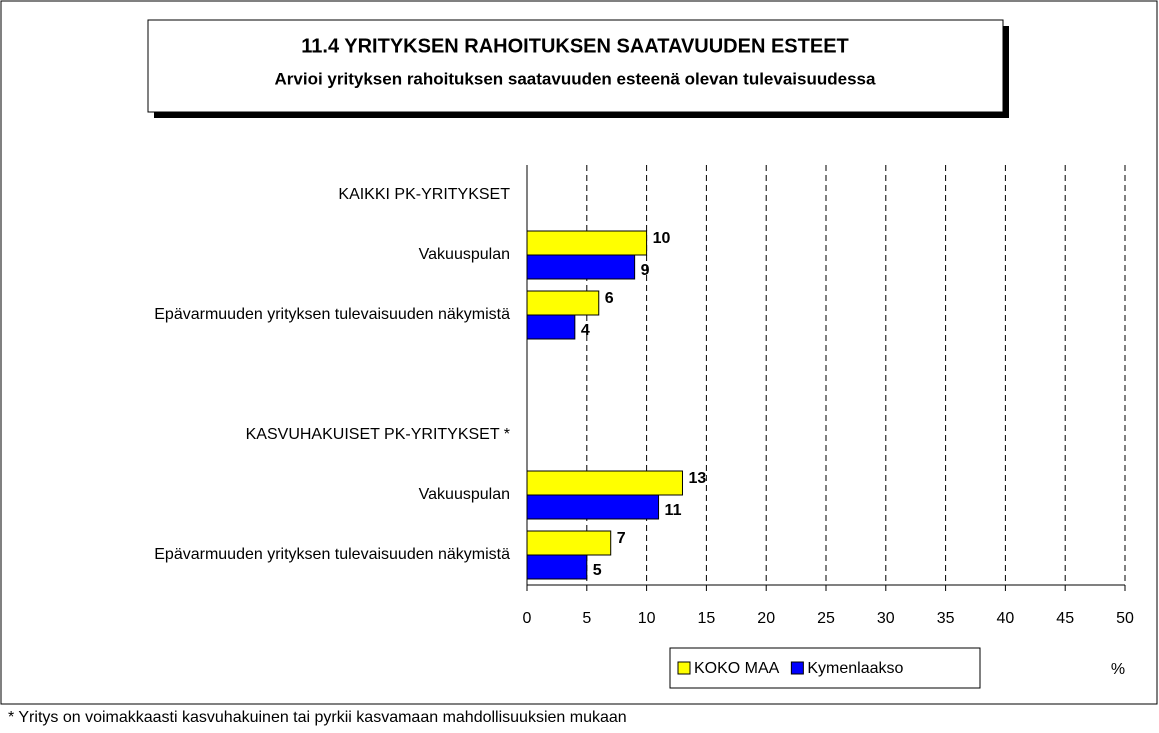 This screenshot has width=1159, height=733. I want to click on legend-label: Kymenlaakso, so click(855, 668).